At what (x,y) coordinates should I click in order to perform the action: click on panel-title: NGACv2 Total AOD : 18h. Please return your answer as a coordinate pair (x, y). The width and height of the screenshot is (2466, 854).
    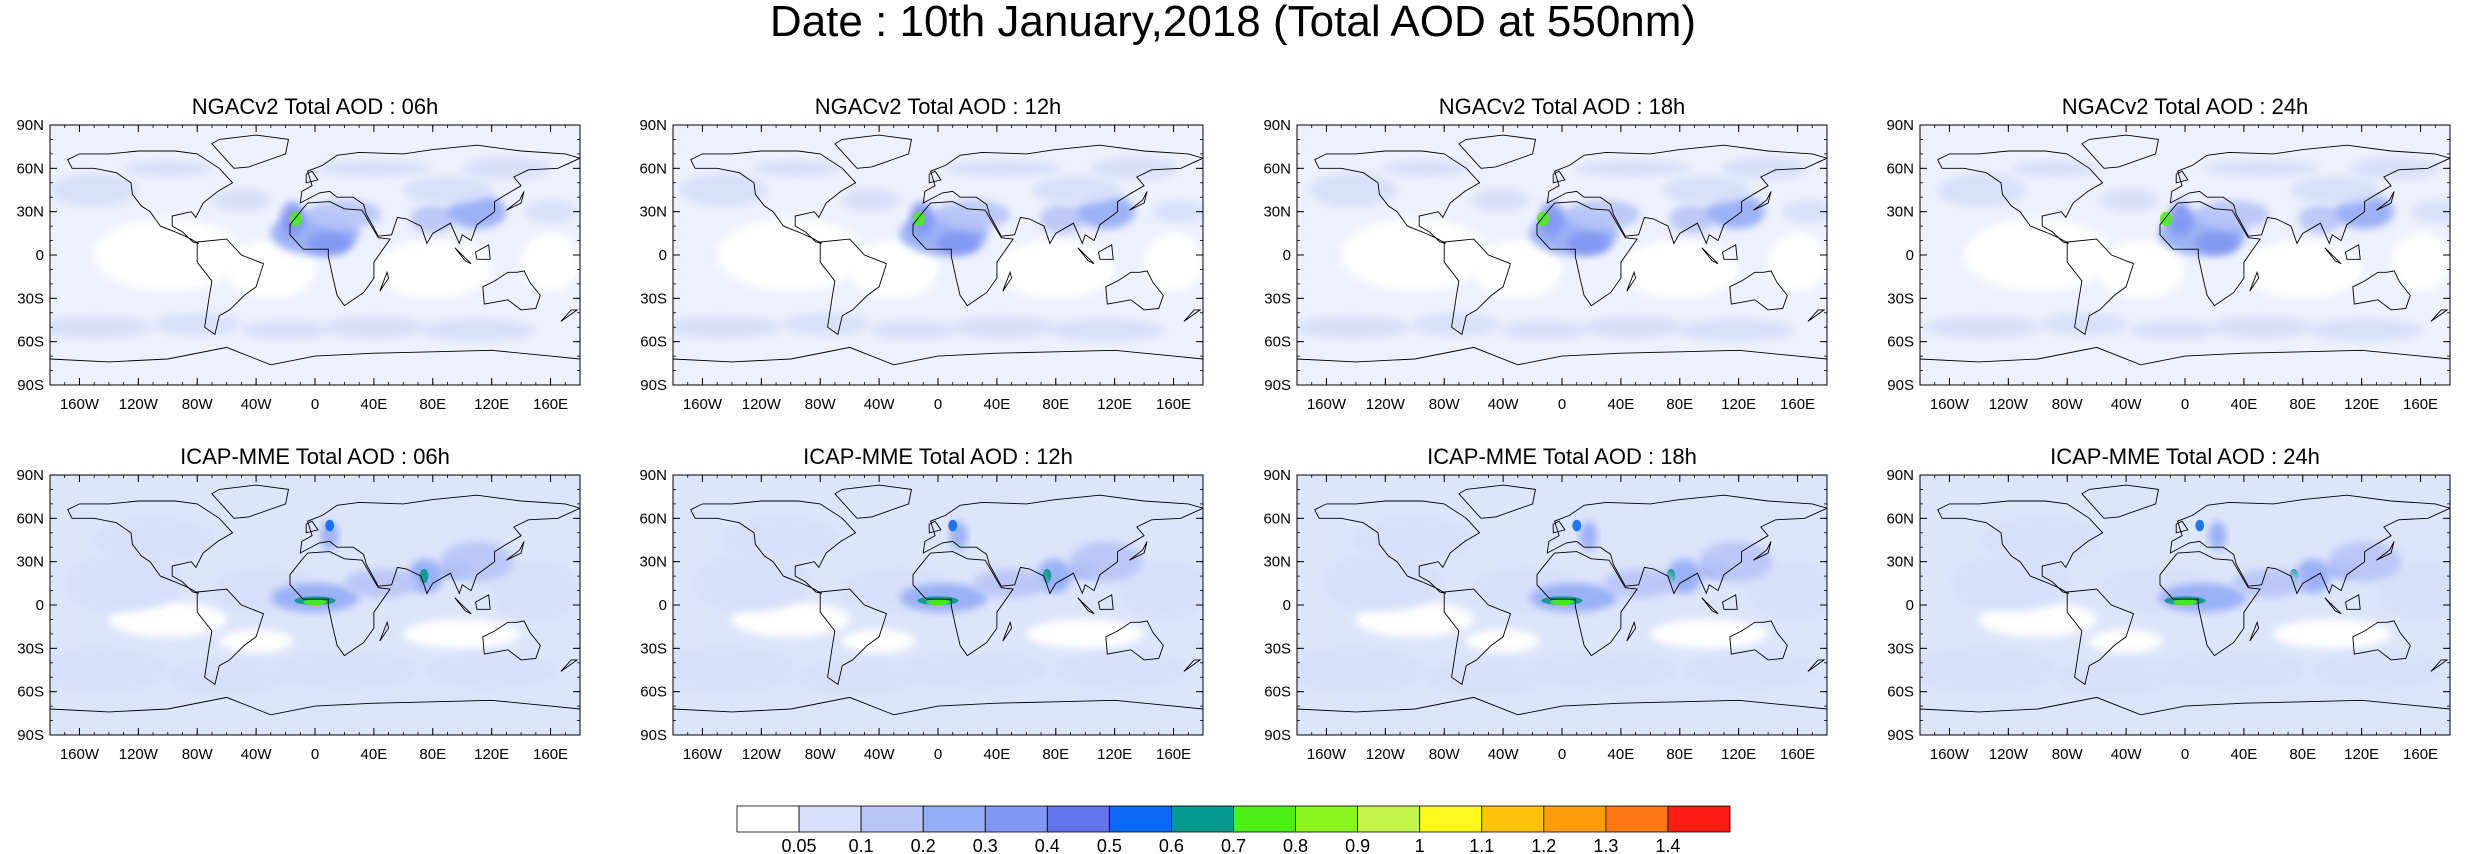
    Looking at the image, I should click on (1562, 106).